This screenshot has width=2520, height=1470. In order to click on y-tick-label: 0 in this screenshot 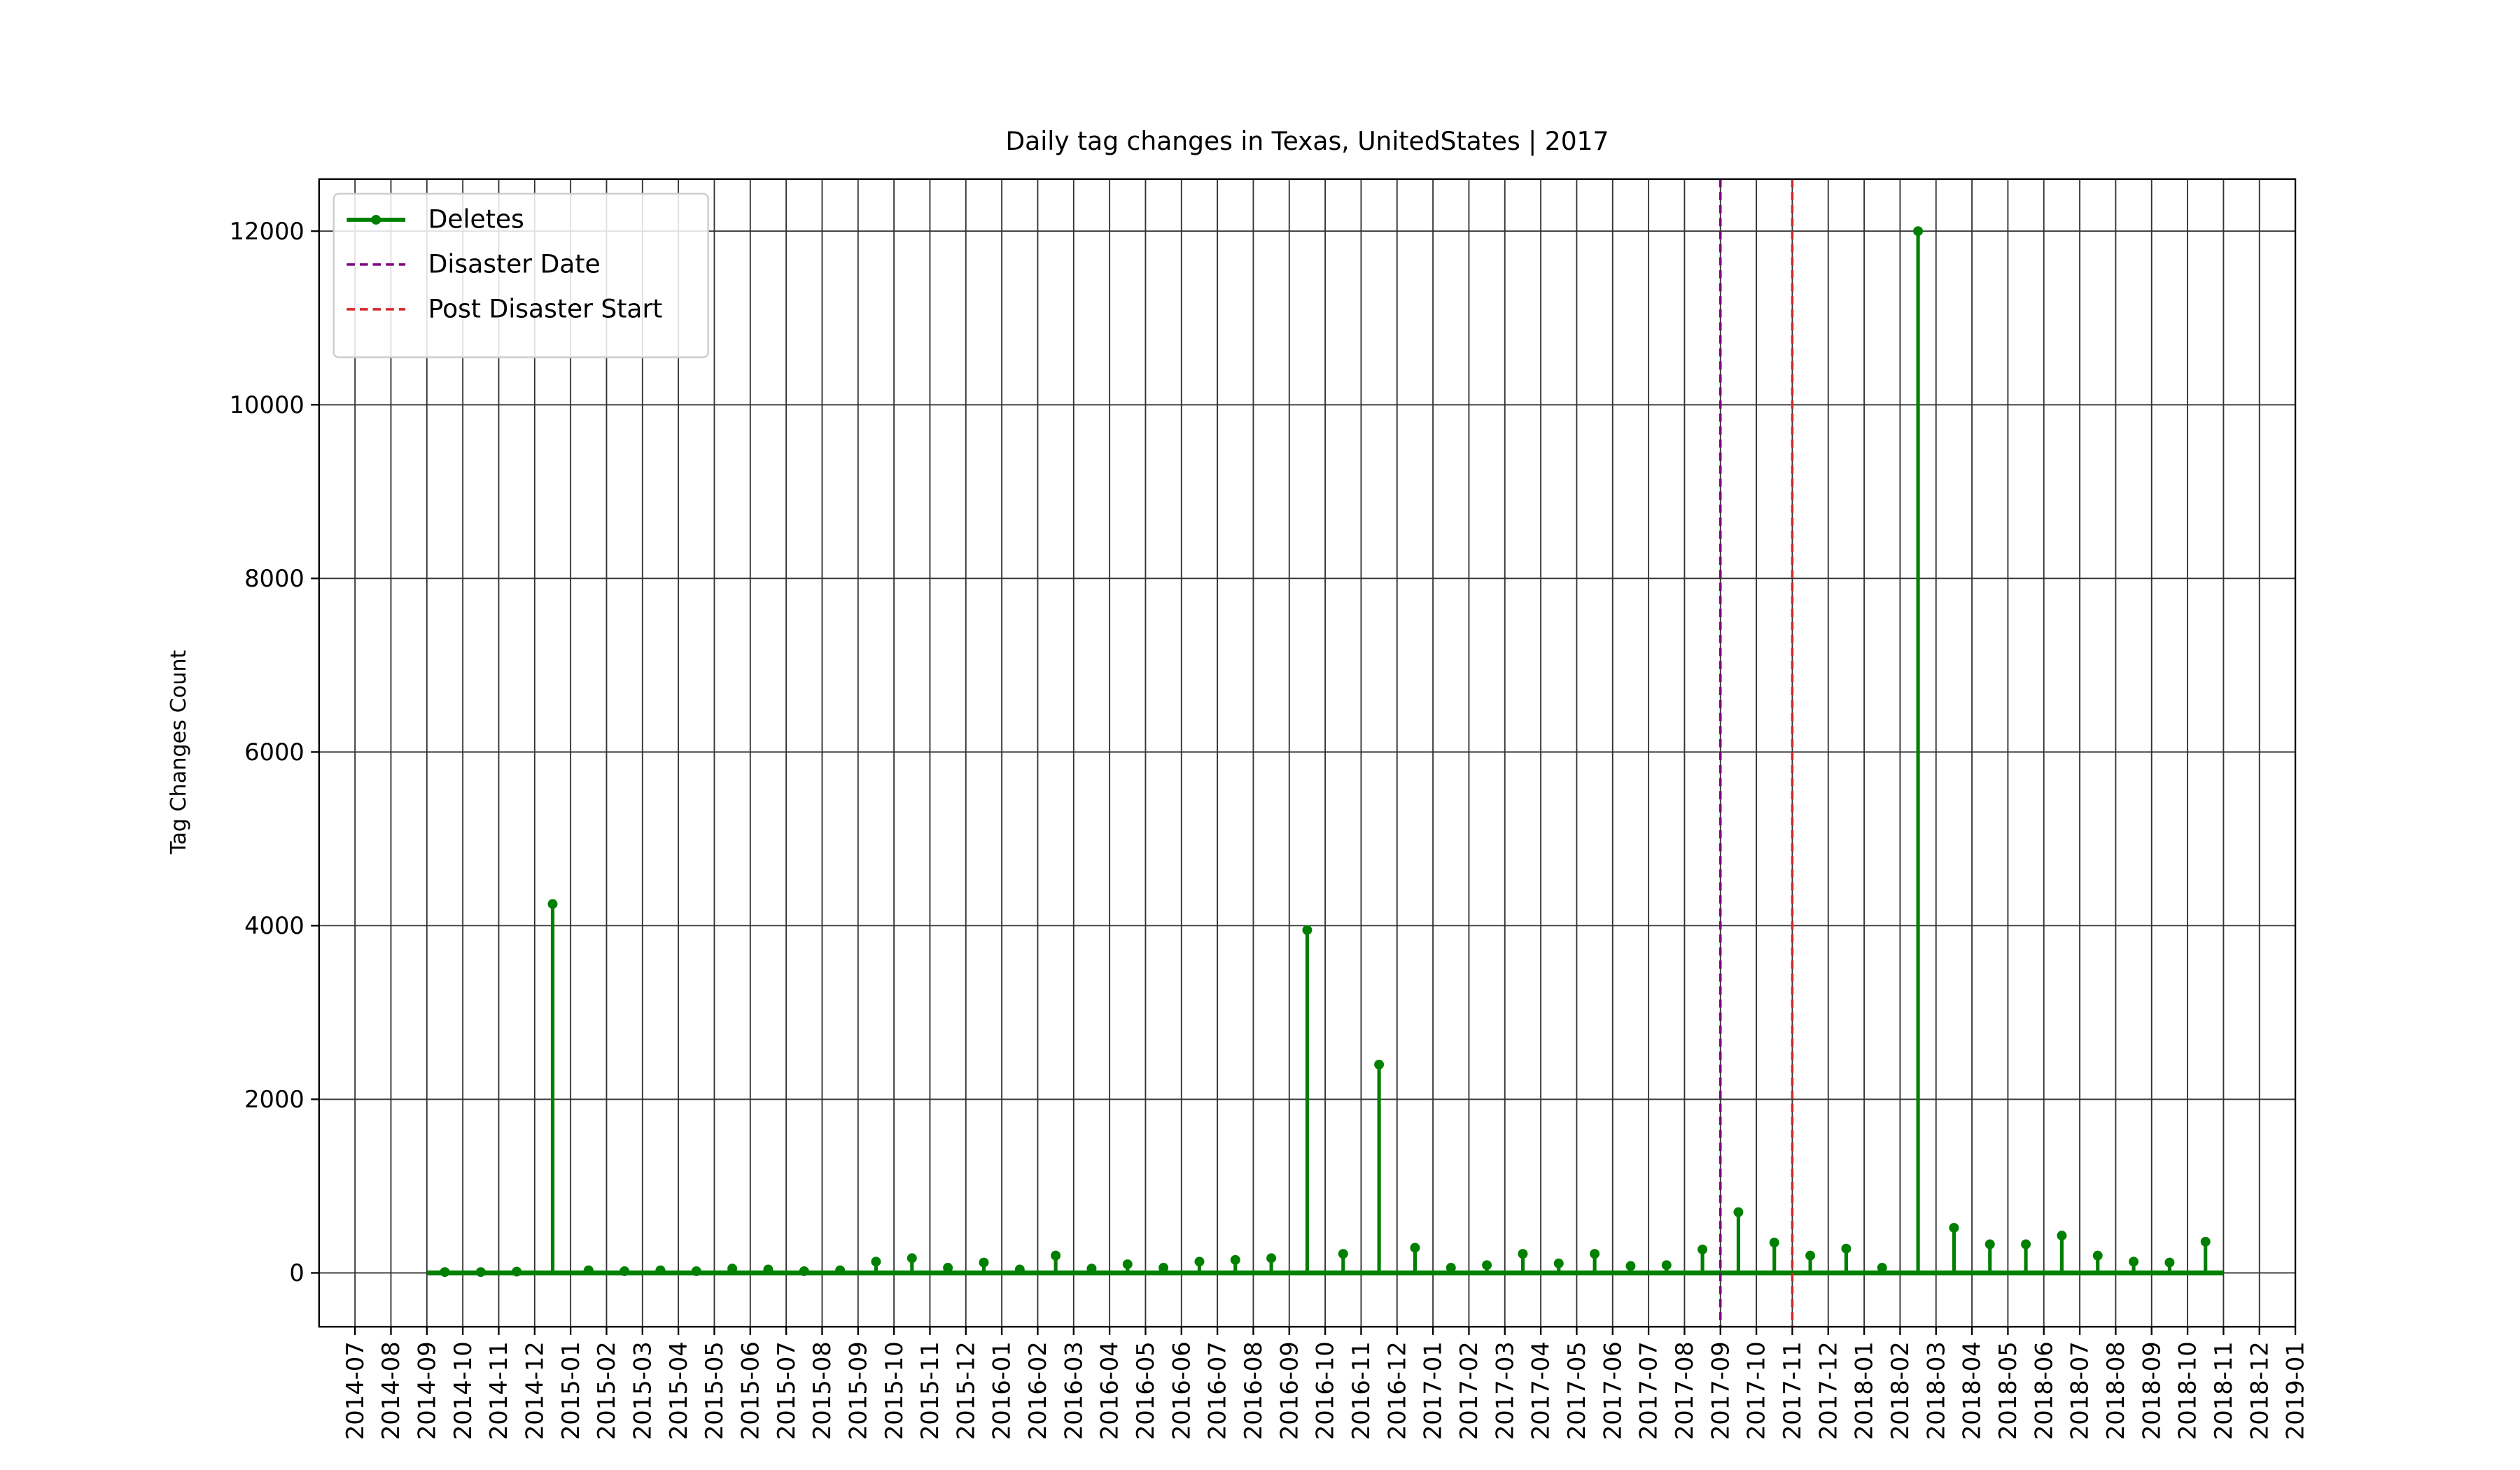, I will do `click(296, 1273)`.